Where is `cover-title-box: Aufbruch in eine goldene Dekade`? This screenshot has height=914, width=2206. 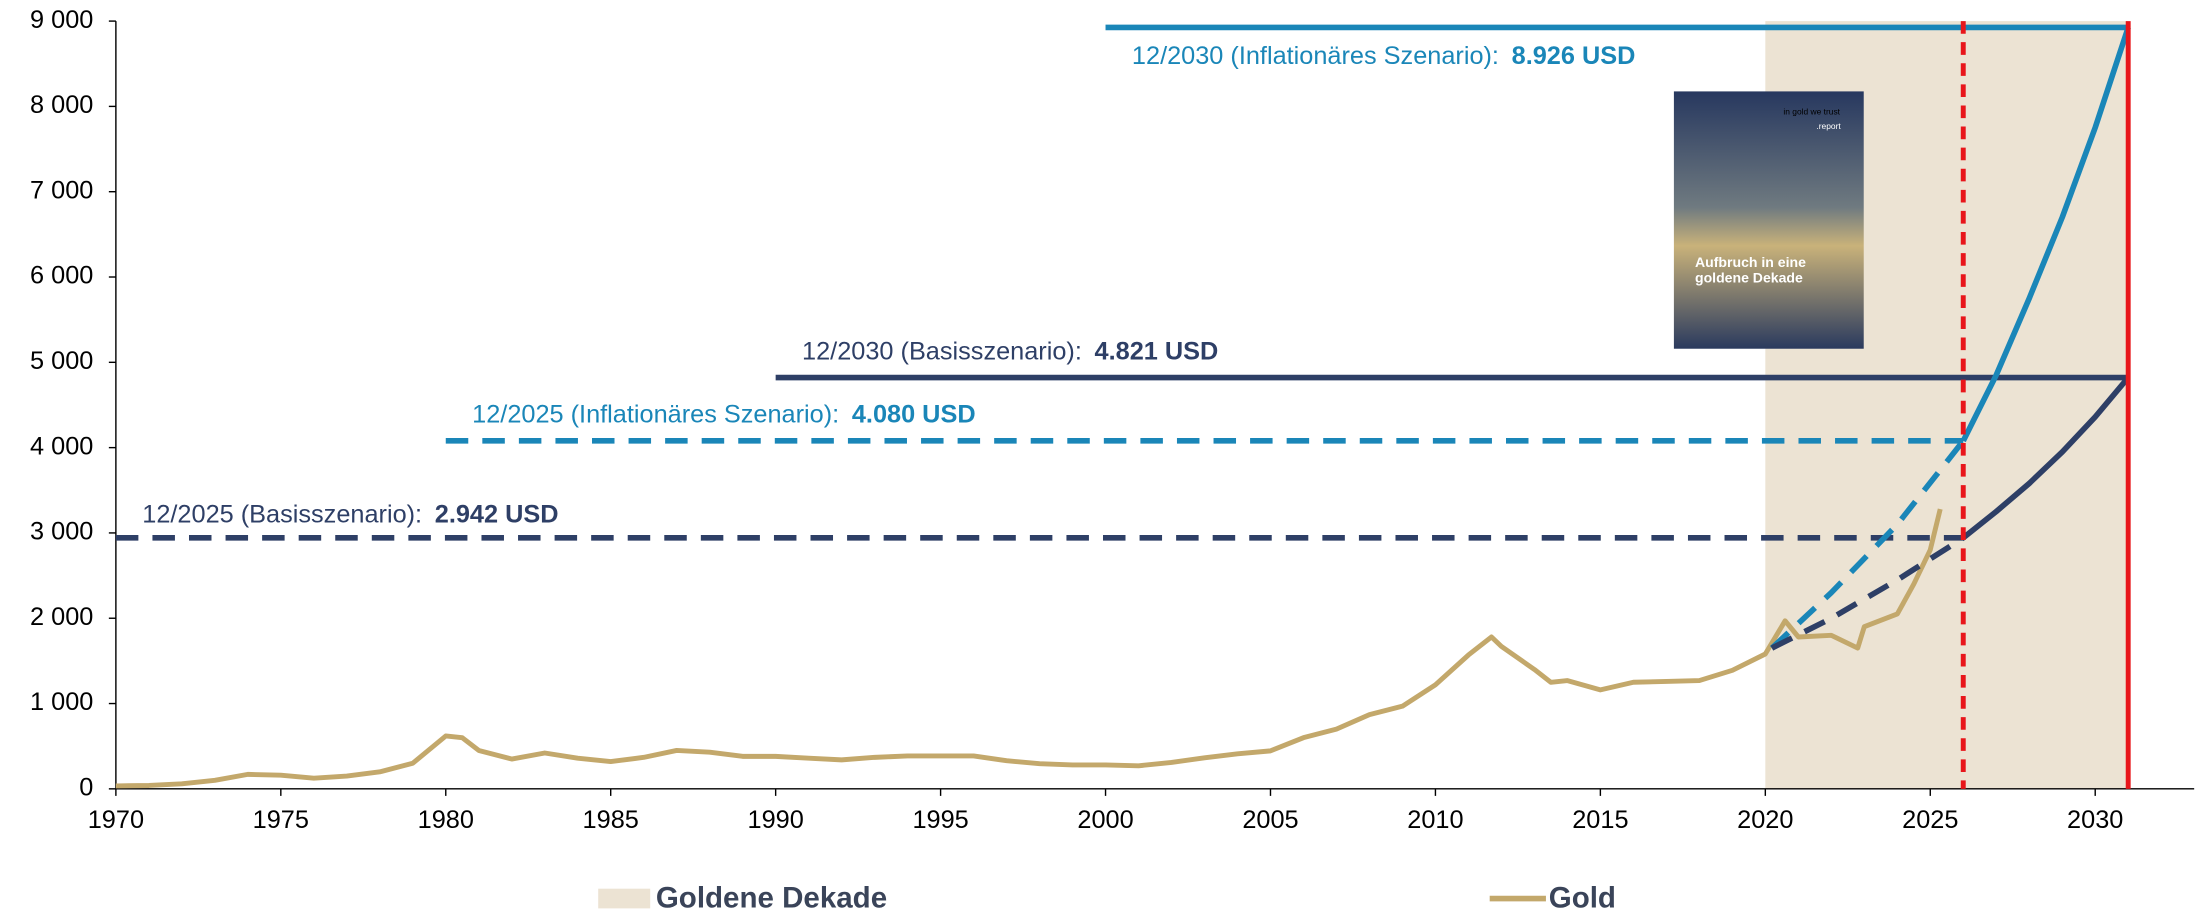
cover-title-box: Aufbruch in eine goldene Dekade is located at coordinates (1750, 271).